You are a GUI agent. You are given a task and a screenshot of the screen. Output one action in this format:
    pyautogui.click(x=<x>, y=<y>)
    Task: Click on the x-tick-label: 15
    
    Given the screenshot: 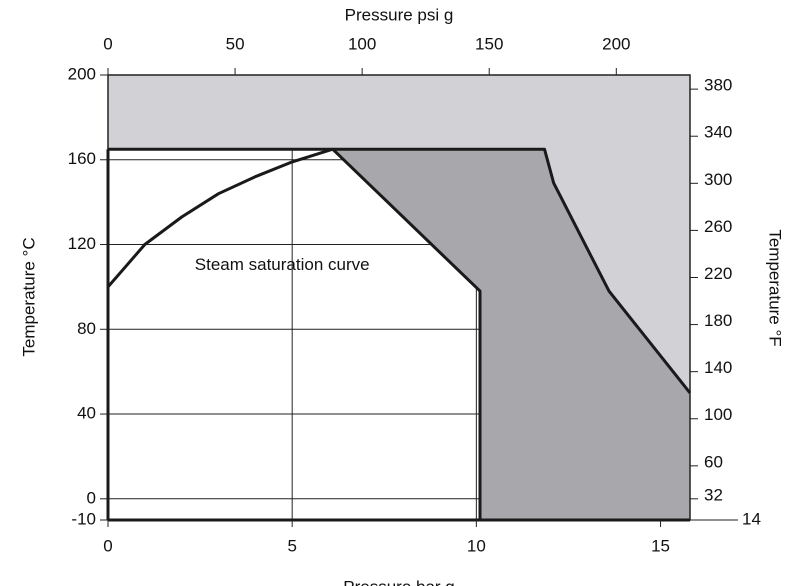 What is the action you would take?
    pyautogui.click(x=660, y=545)
    